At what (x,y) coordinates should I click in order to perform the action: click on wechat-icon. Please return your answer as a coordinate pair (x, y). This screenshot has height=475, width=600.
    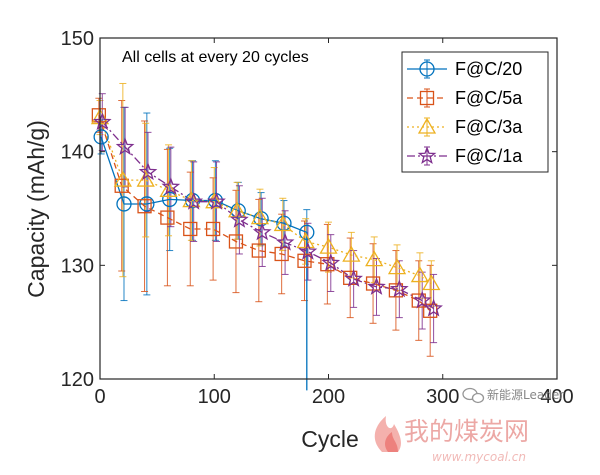
    Looking at the image, I should click on (473, 395).